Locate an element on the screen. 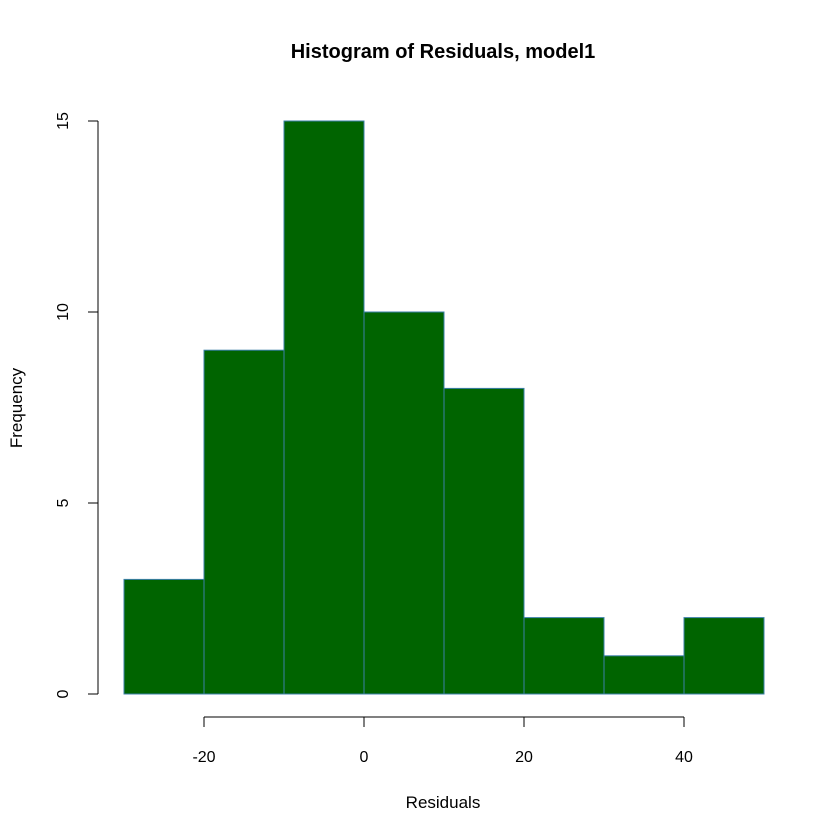 The width and height of the screenshot is (840, 840). y-tick-label: 10 is located at coordinates (63, 312).